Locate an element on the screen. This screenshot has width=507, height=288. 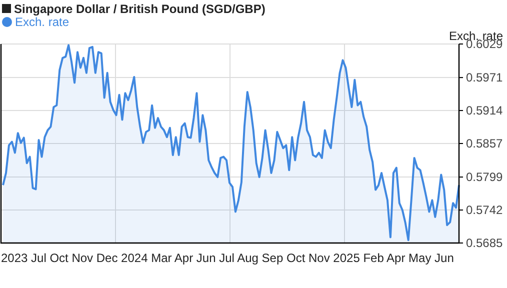
y-tick-label: 0.5742 is located at coordinates (485, 209).